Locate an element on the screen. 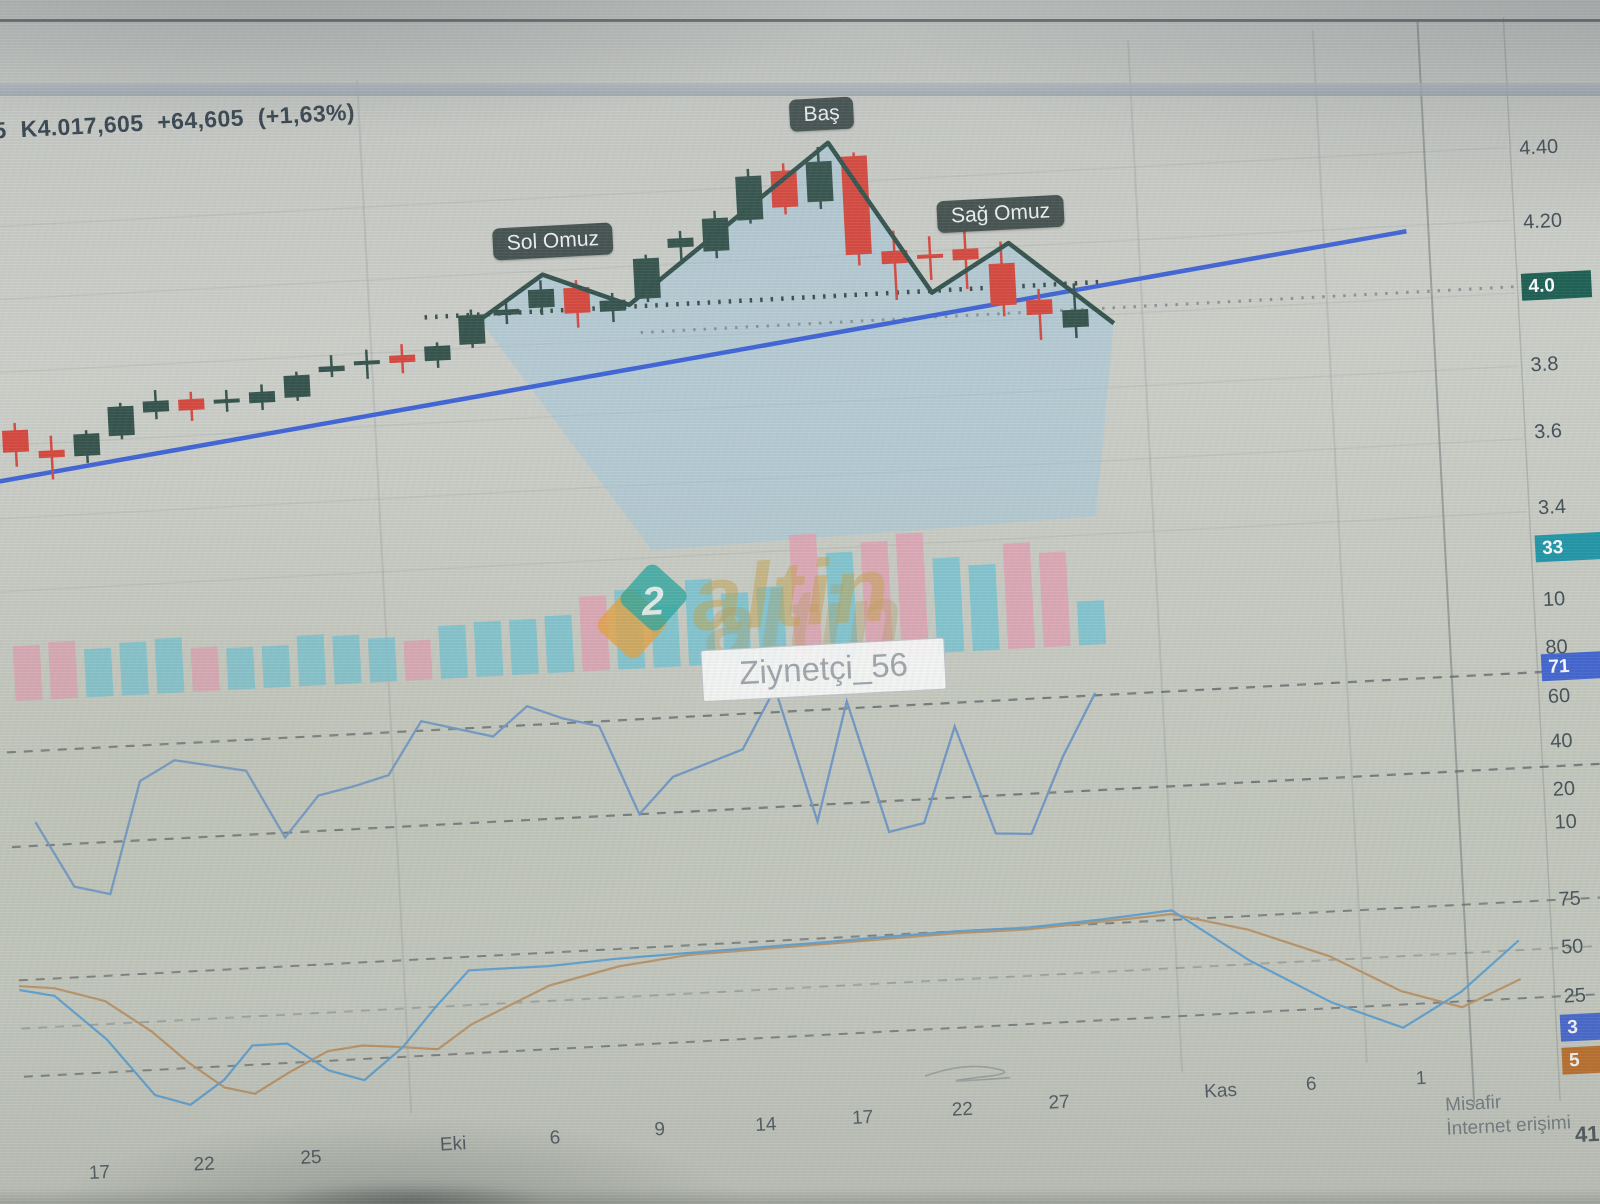 The height and width of the screenshot is (1204, 1600). volume-axis-label: 10 is located at coordinates (1554, 599).